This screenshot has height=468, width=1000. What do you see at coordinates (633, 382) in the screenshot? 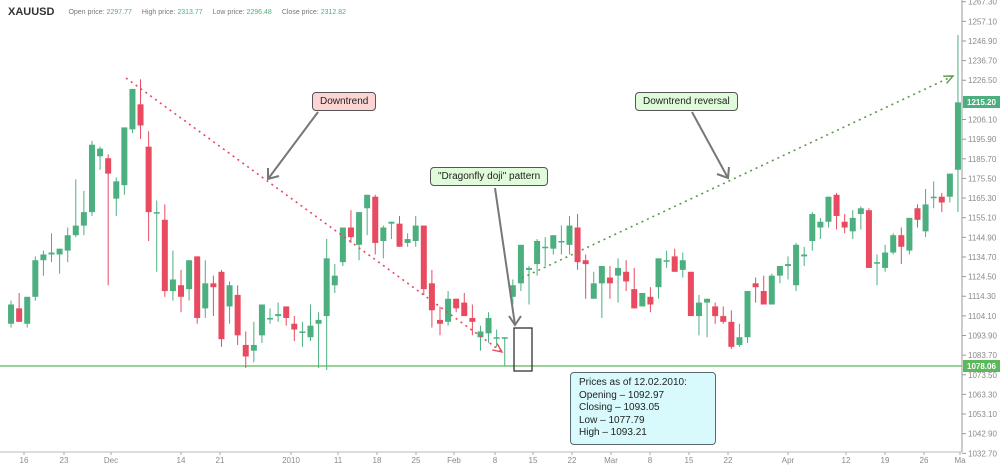
I see `info-title: Prices as of 12.02.2010:` at bounding box center [633, 382].